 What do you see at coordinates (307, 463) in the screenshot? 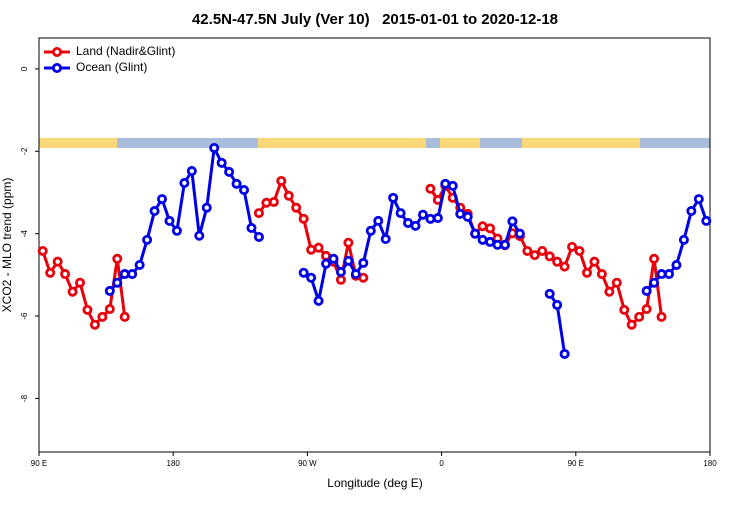
I see `x-tick-label: 90 W` at bounding box center [307, 463].